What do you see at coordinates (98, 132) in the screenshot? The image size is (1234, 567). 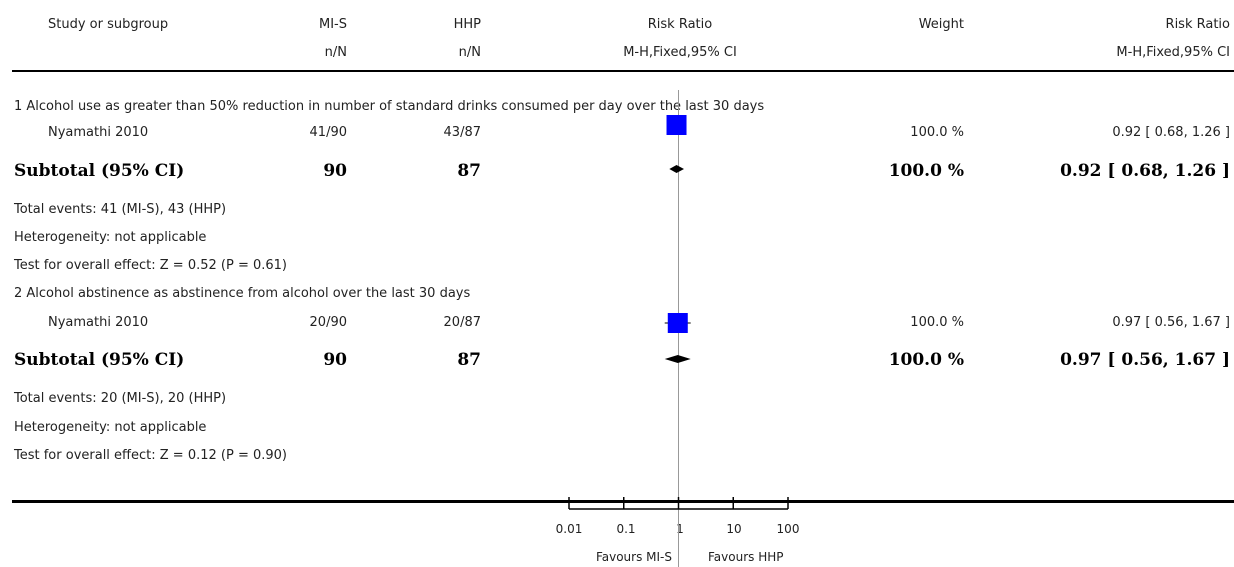 I see `study-1-name: Nyamathi 2010` at bounding box center [98, 132].